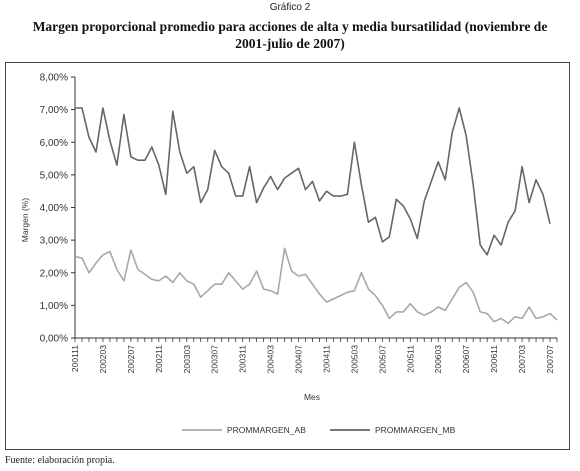 The width and height of the screenshot is (580, 471). Describe the element at coordinates (271, 359) in the screenshot. I see `x-tick-label: 200403` at that location.